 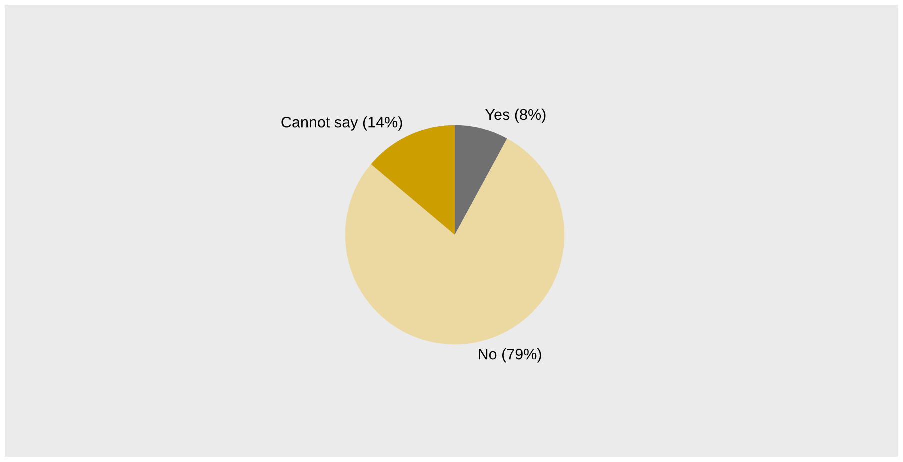 I want to click on slice-label: No (79%), so click(x=510, y=355).